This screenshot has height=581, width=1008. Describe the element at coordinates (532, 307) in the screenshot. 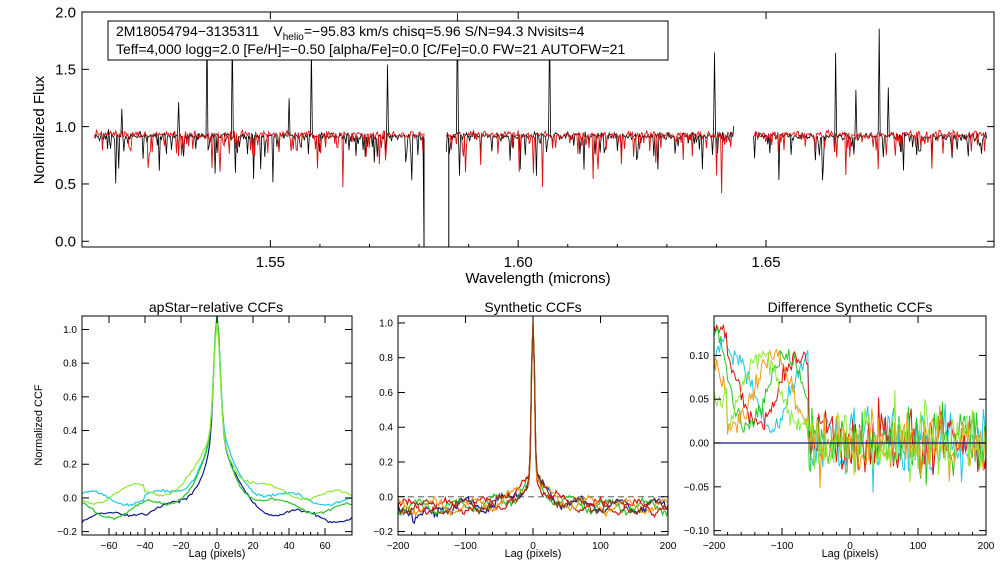

I see `synthetic-ccf-title: Synthetic CCFs` at that location.